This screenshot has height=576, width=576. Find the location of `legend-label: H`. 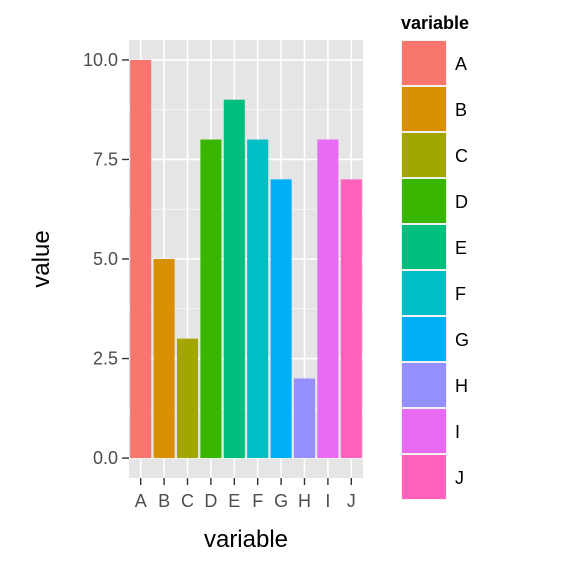

legend-label: H is located at coordinates (461, 386).